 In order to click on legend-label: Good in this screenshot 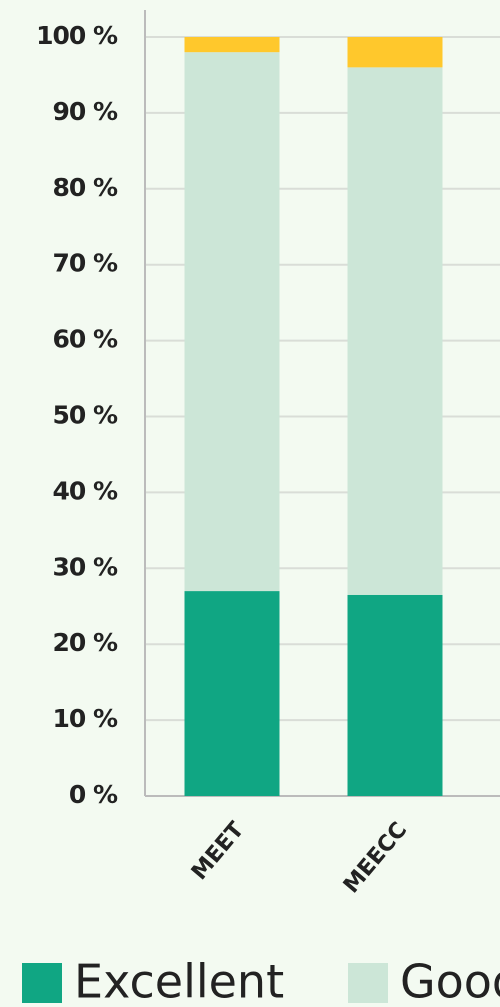, I will do `click(450, 981)`.